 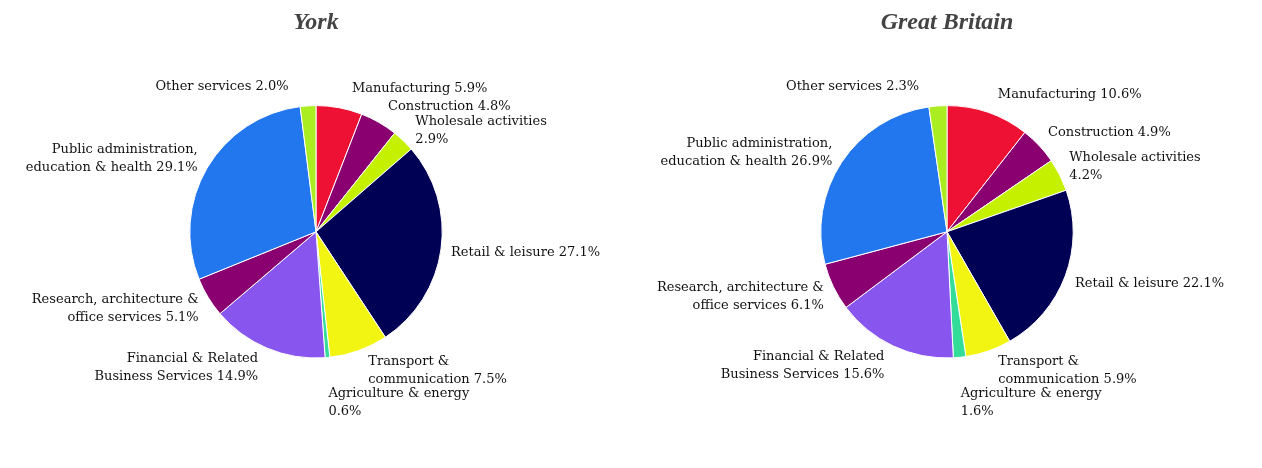 What do you see at coordinates (1150, 283) in the screenshot?
I see `slice-label: Retail & leisure 22.1%` at bounding box center [1150, 283].